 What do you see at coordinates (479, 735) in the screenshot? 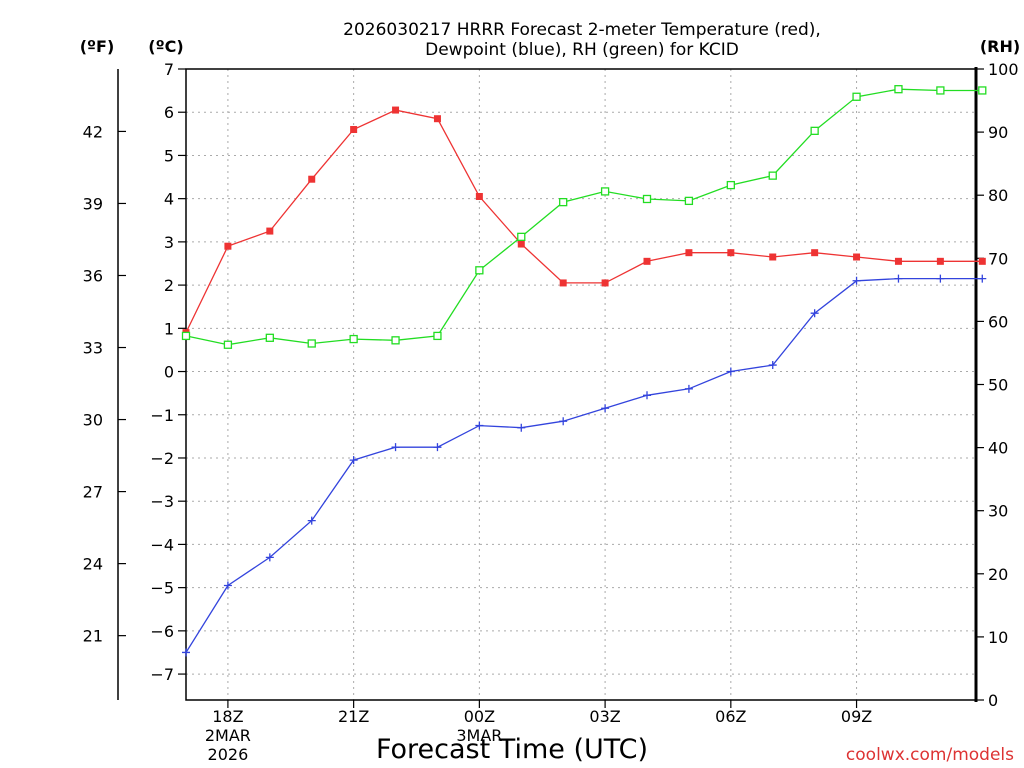
I see `date-tick-label: 3MAR` at bounding box center [479, 735].